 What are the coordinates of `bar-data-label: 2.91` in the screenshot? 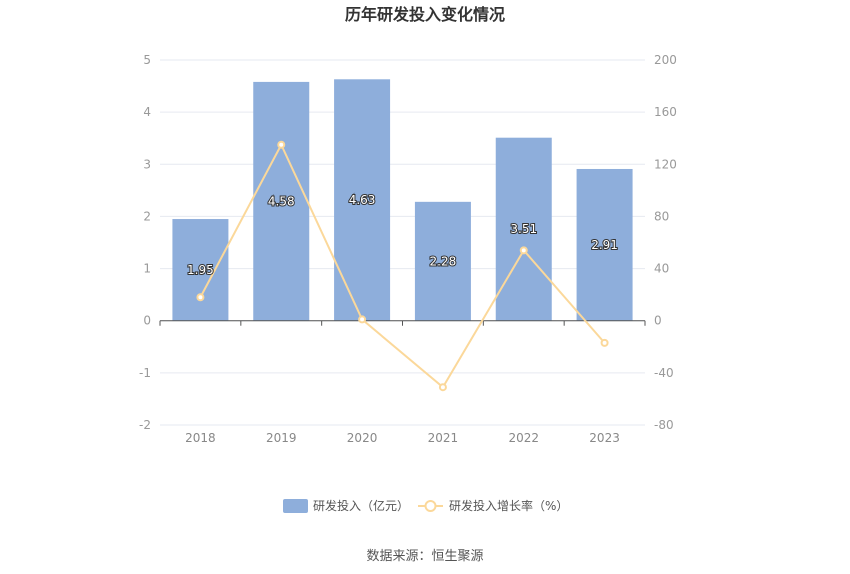 It's located at (604, 245).